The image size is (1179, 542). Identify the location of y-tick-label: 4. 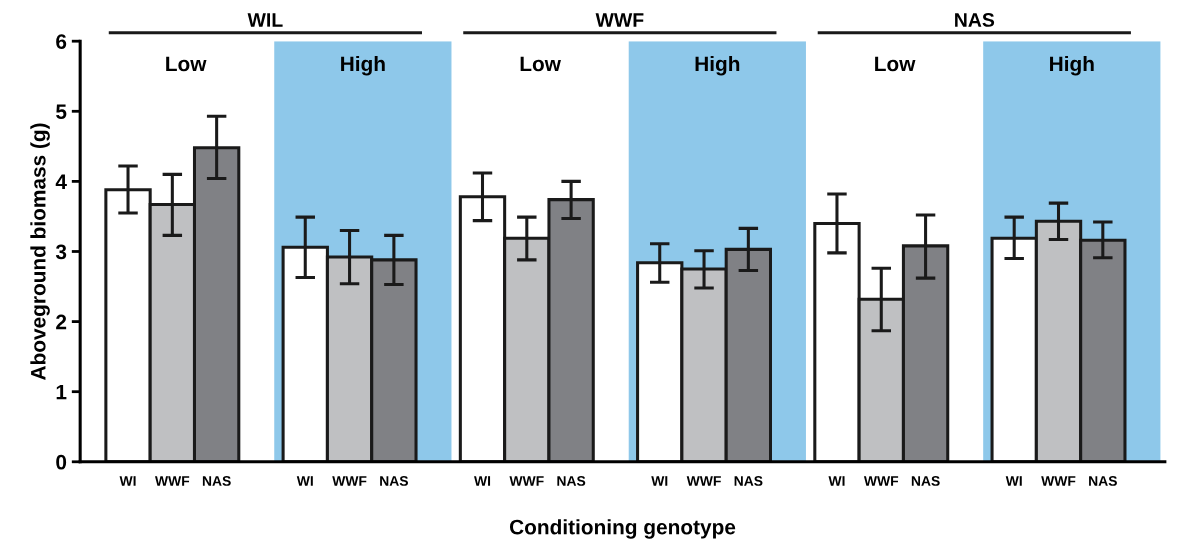
(61, 181).